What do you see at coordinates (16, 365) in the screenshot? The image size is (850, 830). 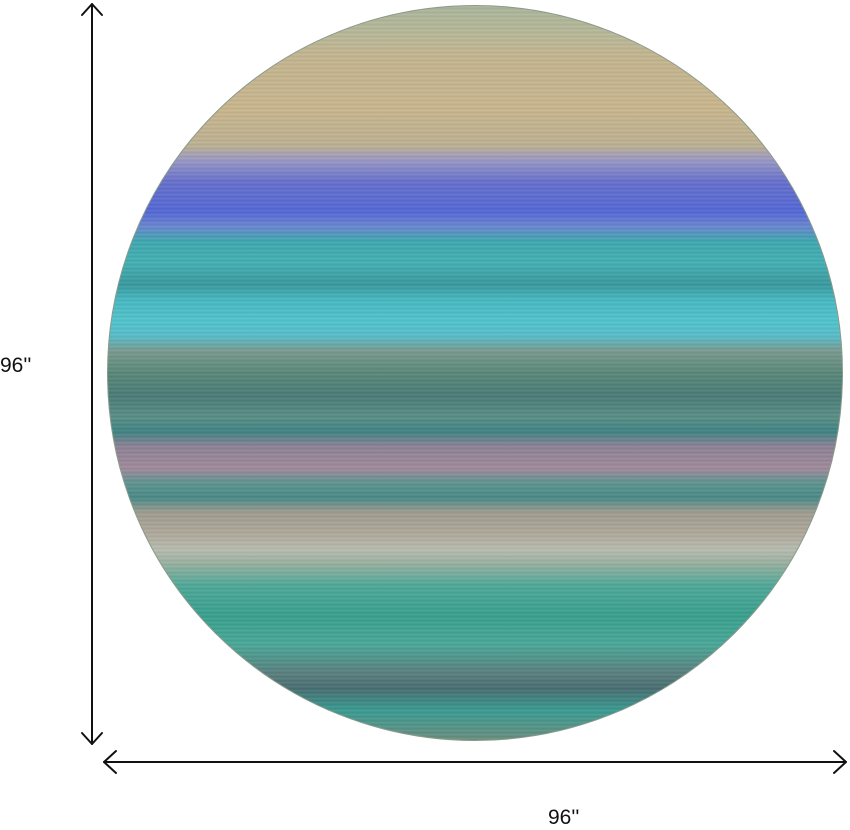 I see `height-dimension-label: 96''` at bounding box center [16, 365].